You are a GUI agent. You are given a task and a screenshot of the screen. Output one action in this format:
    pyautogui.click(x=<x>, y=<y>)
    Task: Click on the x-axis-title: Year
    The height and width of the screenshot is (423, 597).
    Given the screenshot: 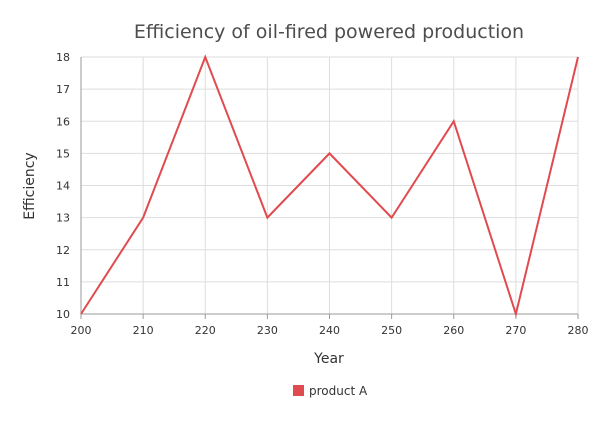 What is the action you would take?
    pyautogui.click(x=328, y=359)
    